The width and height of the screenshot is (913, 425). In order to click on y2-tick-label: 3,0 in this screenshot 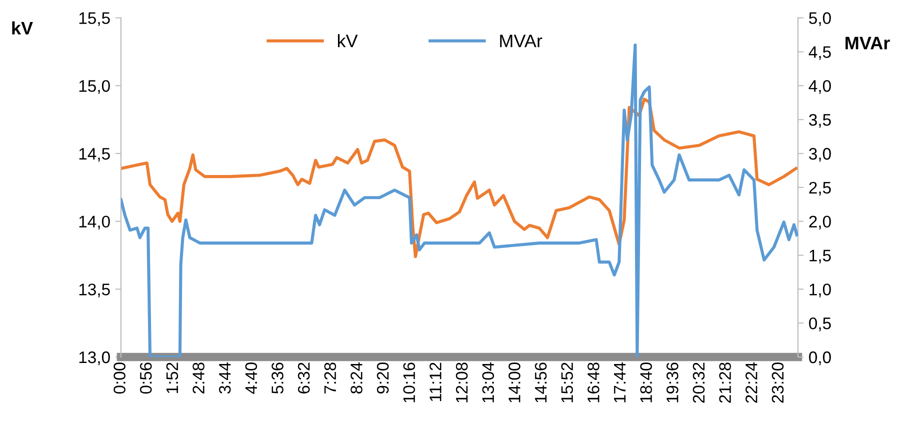, I will do `click(820, 155)`.